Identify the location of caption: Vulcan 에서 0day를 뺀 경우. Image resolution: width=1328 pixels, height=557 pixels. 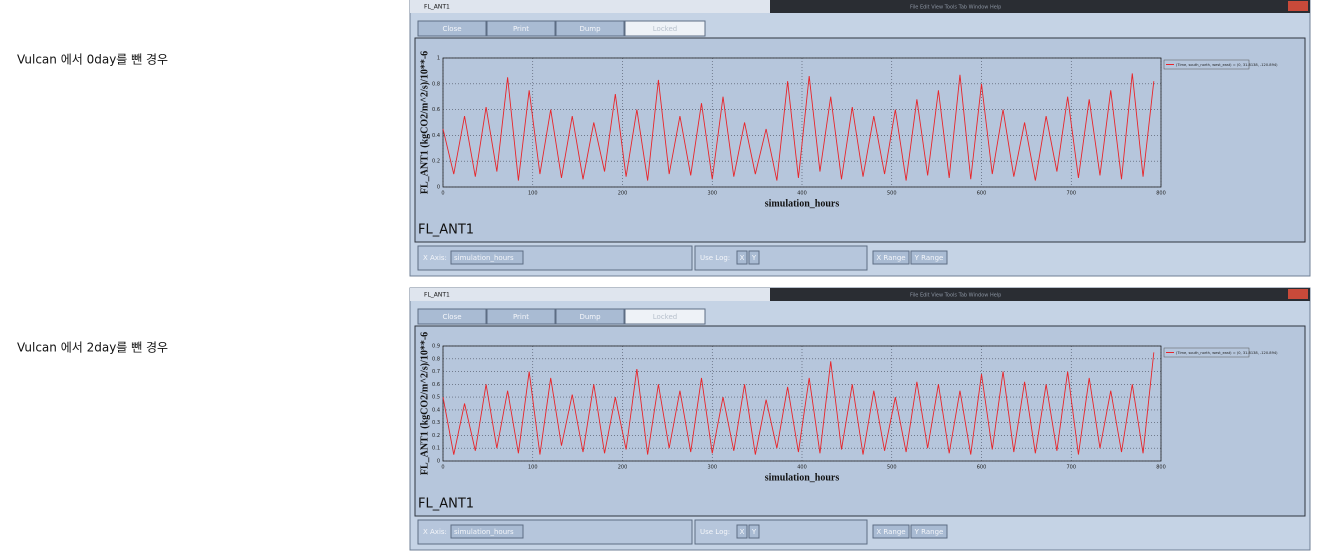
(92, 60).